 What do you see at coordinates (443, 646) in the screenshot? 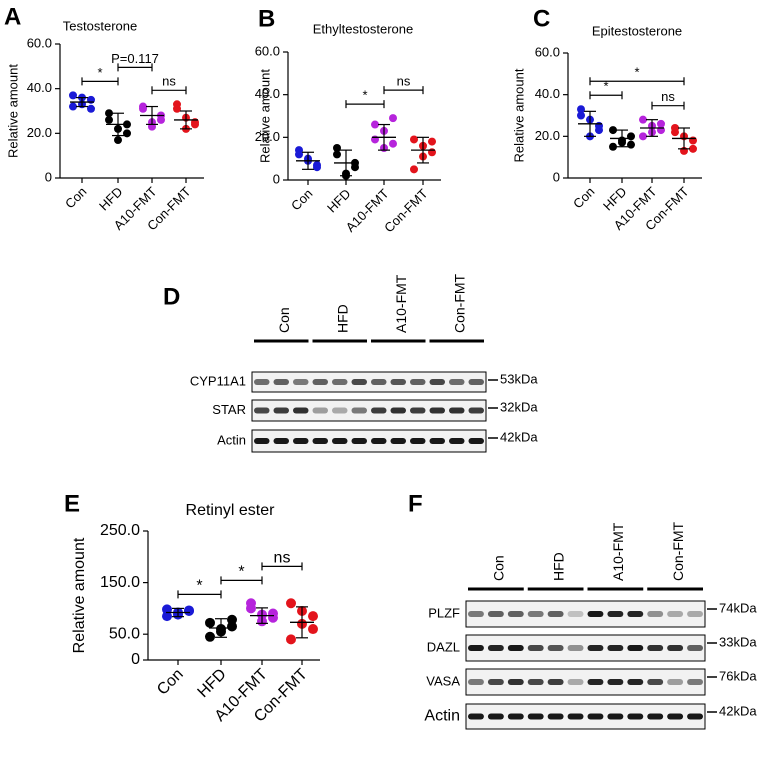
I see `protein-label: DAZL` at bounding box center [443, 646].